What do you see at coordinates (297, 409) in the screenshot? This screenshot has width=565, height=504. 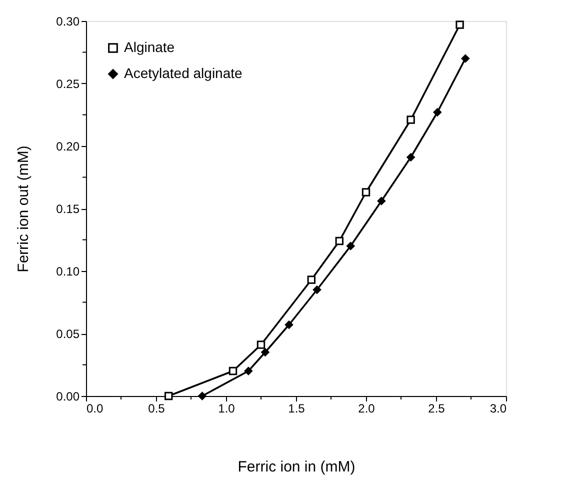 I see `x-tick-label: 1.5` at bounding box center [297, 409].